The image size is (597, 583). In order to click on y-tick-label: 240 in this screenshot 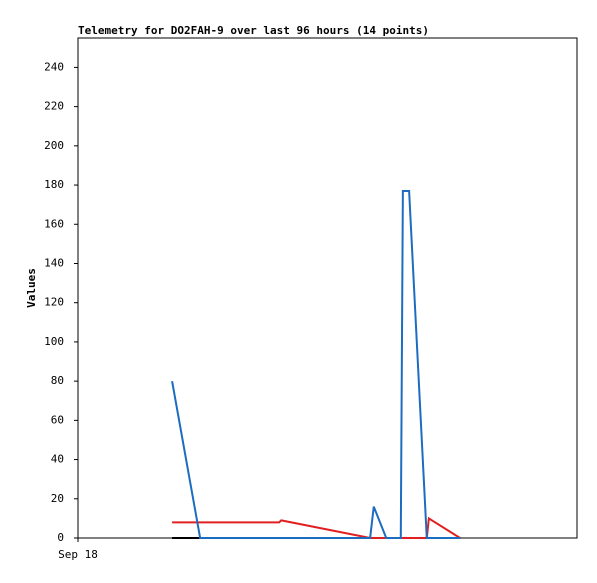, I will do `click(54, 66)`.